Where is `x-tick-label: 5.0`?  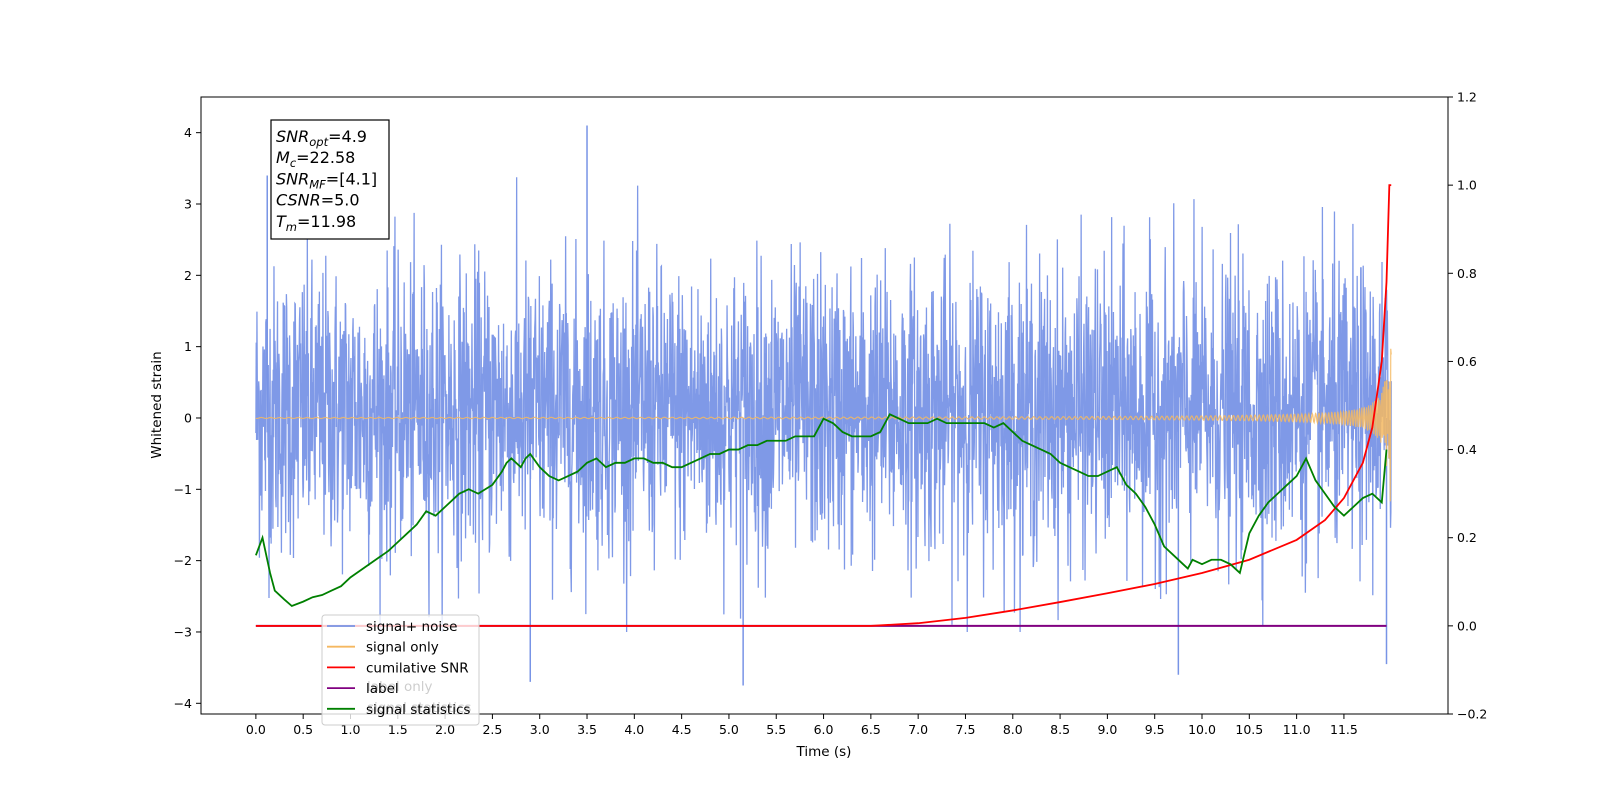
x-tick-label: 5.0 is located at coordinates (729, 729).